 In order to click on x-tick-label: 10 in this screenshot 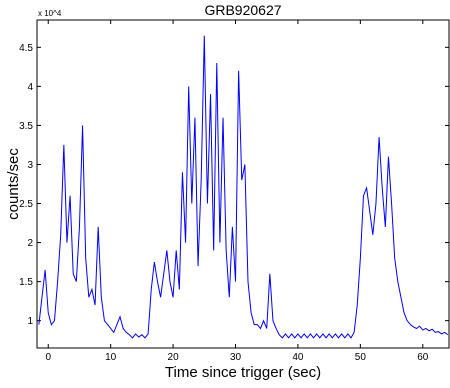, I will do `click(111, 357)`.